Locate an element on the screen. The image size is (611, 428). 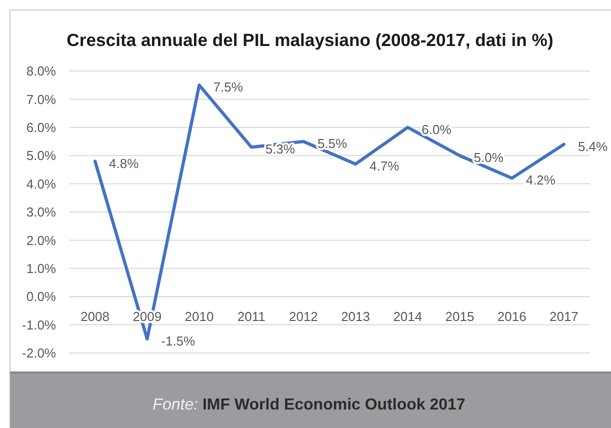
y-tick-label: 8.0% is located at coordinates (41, 71).